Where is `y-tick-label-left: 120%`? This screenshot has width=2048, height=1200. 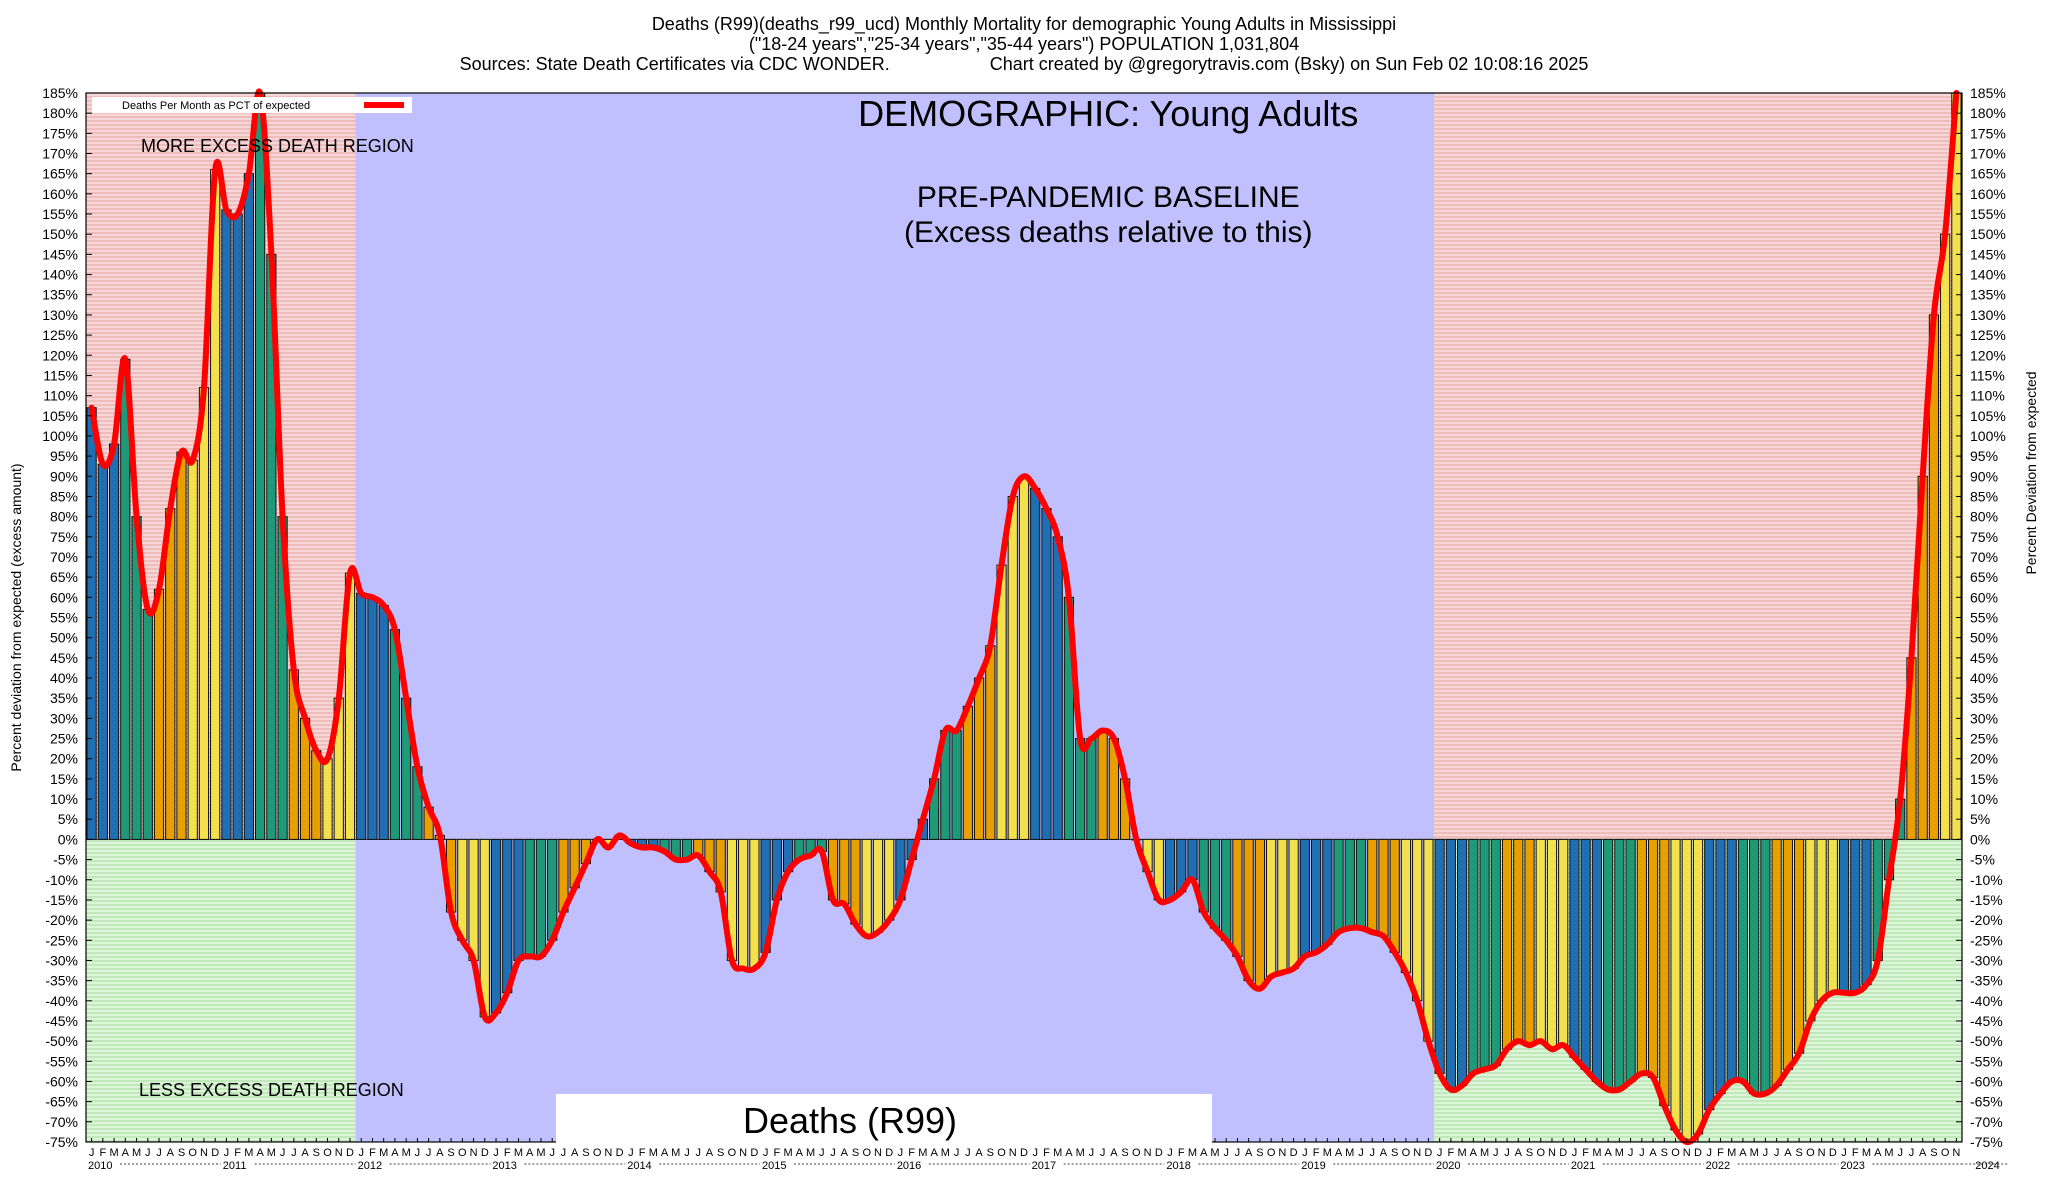 y-tick-label-left: 120% is located at coordinates (60, 355).